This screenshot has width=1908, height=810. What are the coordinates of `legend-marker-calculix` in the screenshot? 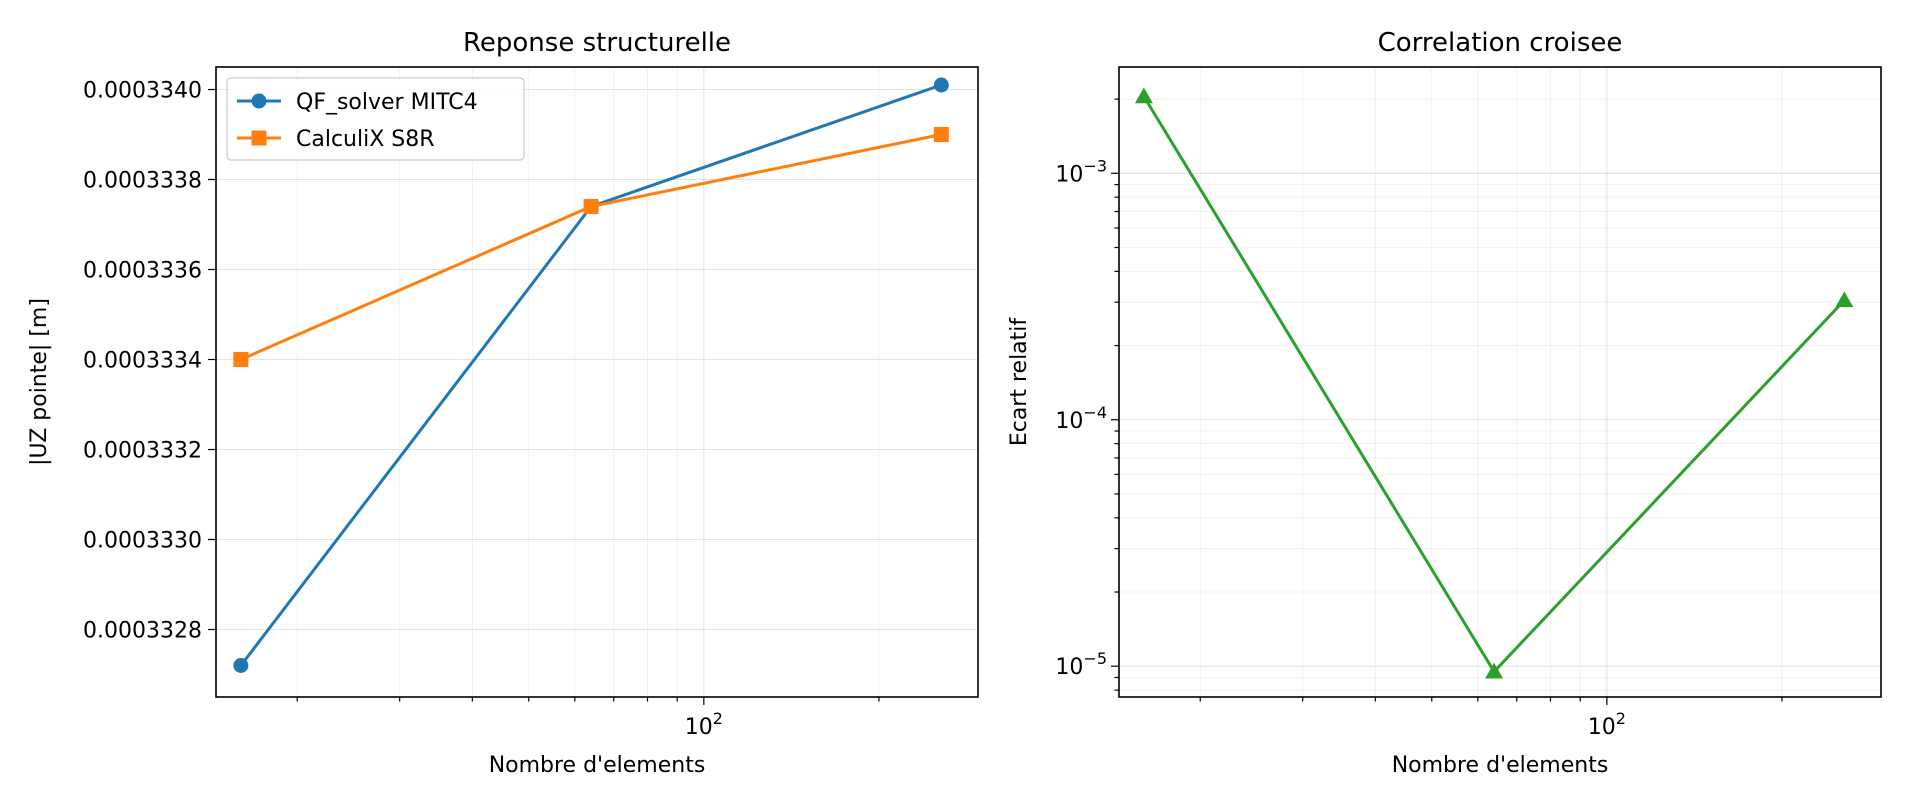 It's located at (259, 138).